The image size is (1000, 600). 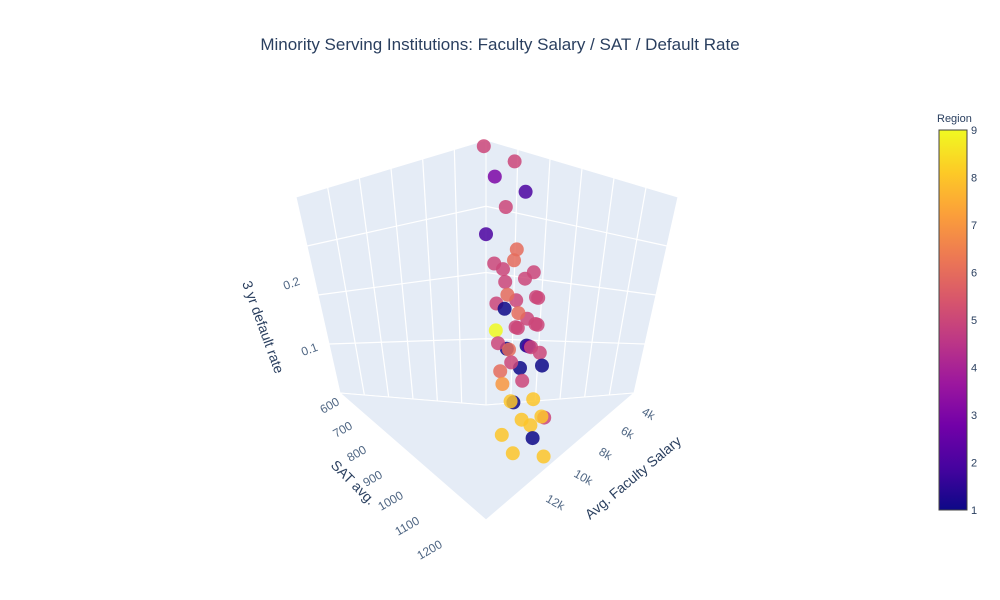 I want to click on colorbar-tick-9: 9, so click(x=974, y=131).